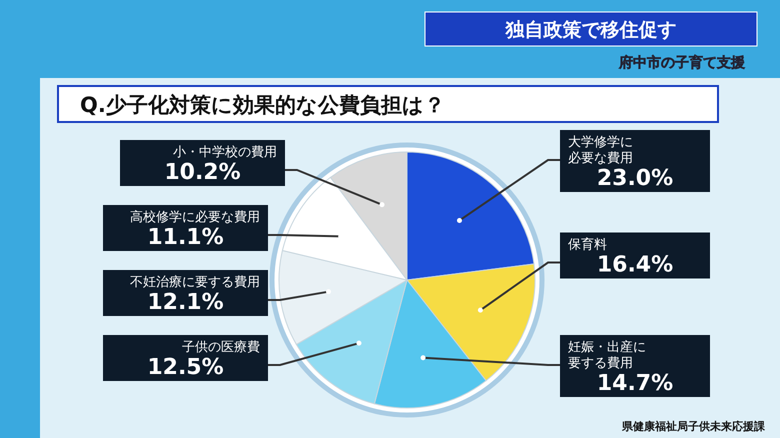  I want to click on slice-label: 保育料, so click(587, 244).